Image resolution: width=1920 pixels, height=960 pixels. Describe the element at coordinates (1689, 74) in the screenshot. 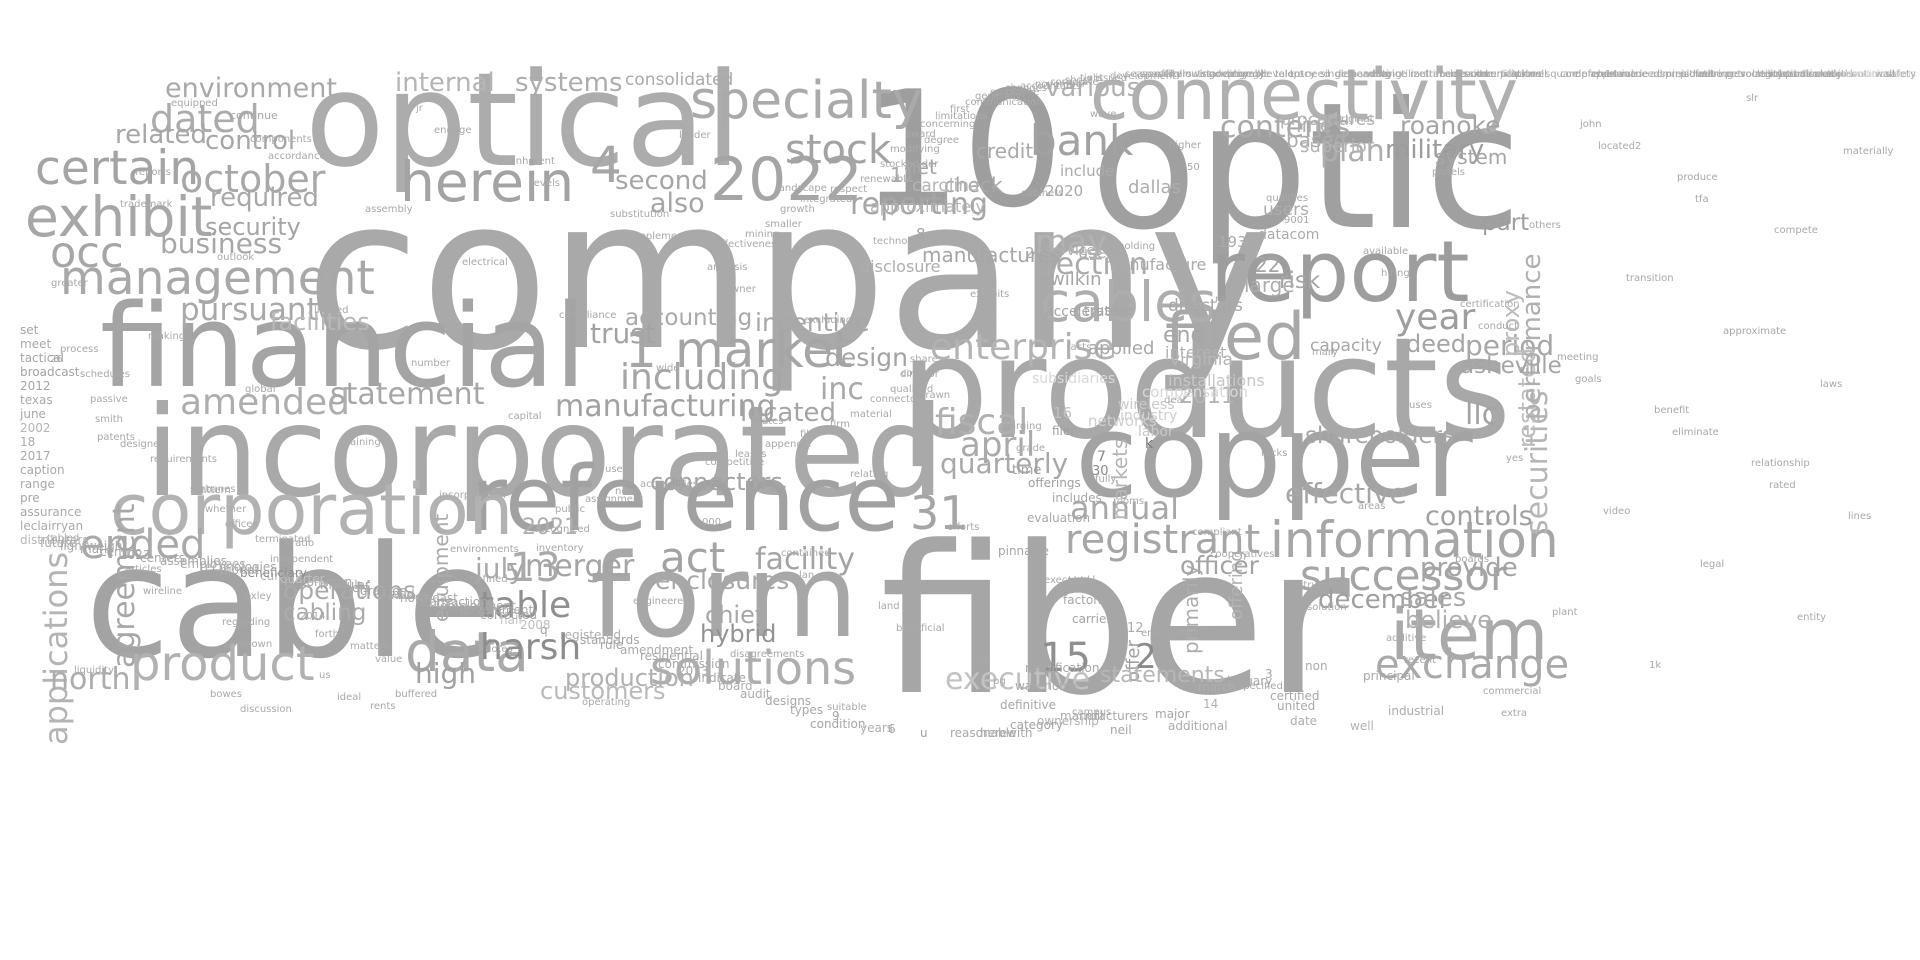

I see `word-president: president` at that location.